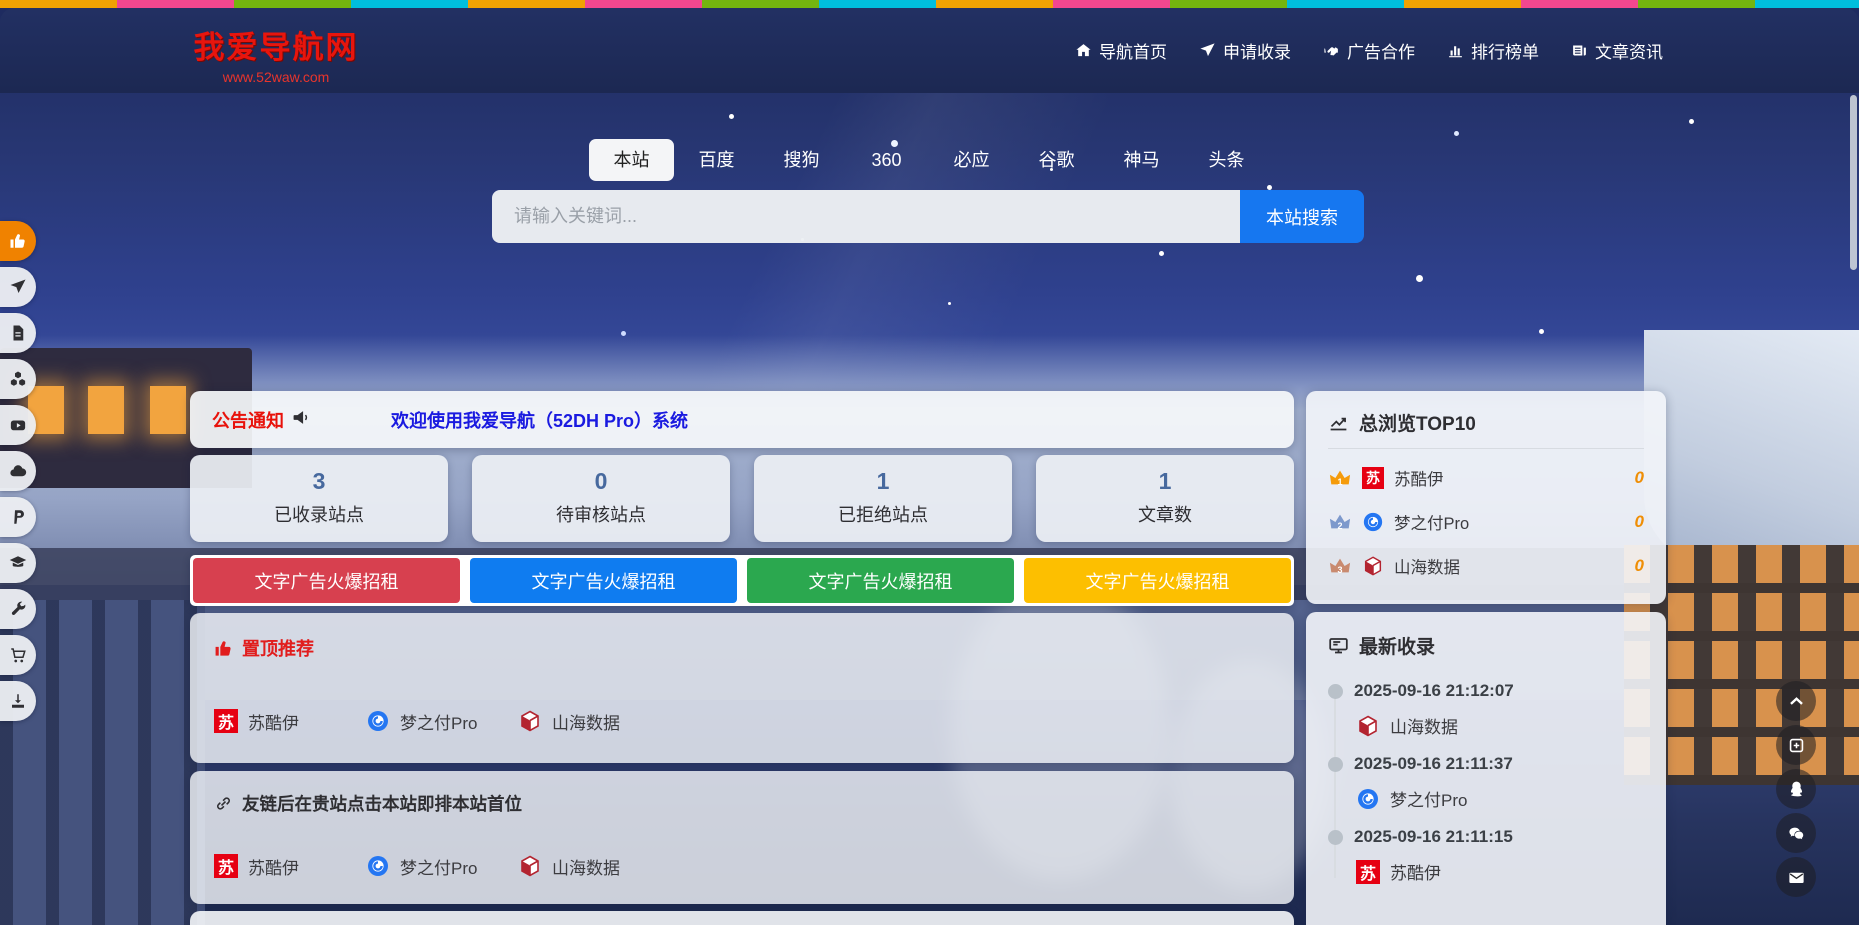  I want to click on graduation-cap-icon, so click(18, 561).